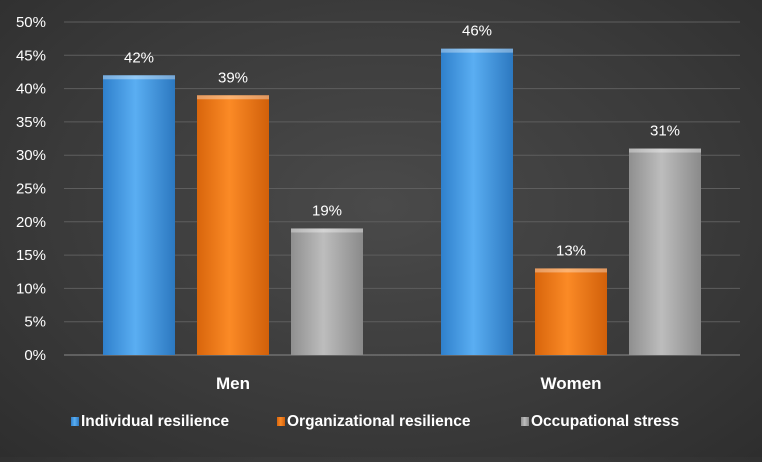 This screenshot has height=462, width=762. What do you see at coordinates (139, 215) in the screenshot?
I see `bar-men-individual-resilience` at bounding box center [139, 215].